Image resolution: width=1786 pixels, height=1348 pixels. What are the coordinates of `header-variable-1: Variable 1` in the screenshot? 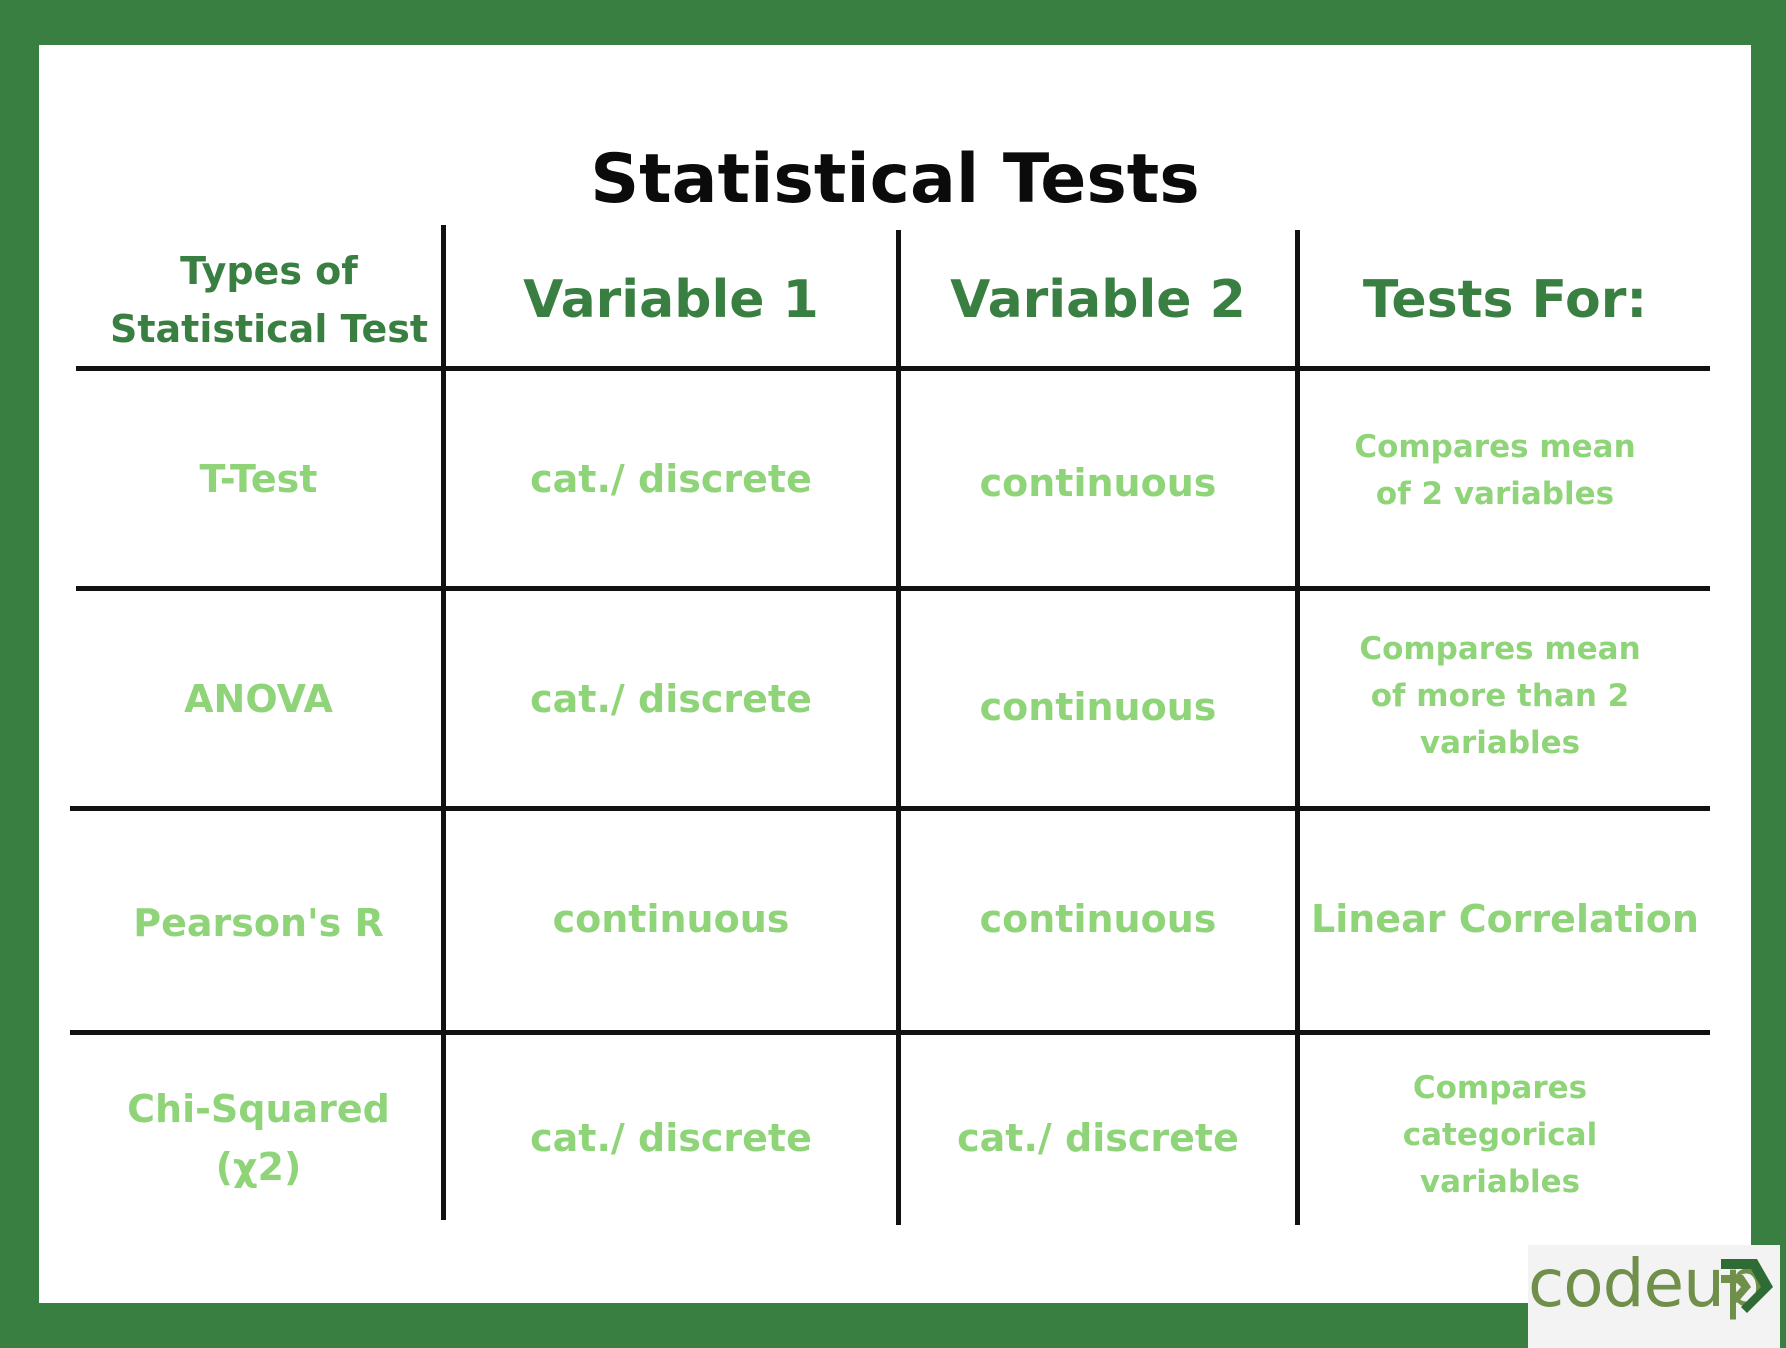 It's located at (671, 300).